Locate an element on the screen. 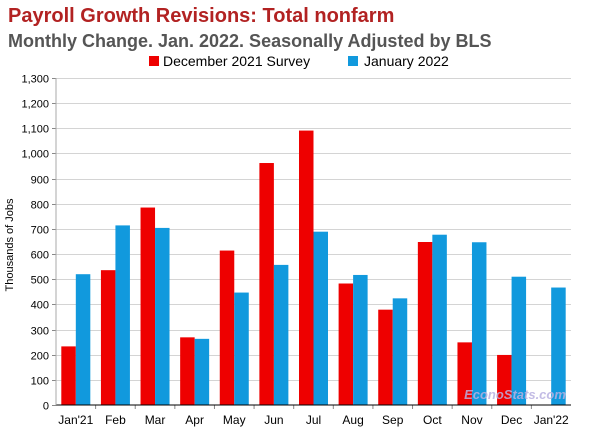 The image size is (600, 430). x-tick-label: Nov is located at coordinates (471, 420).